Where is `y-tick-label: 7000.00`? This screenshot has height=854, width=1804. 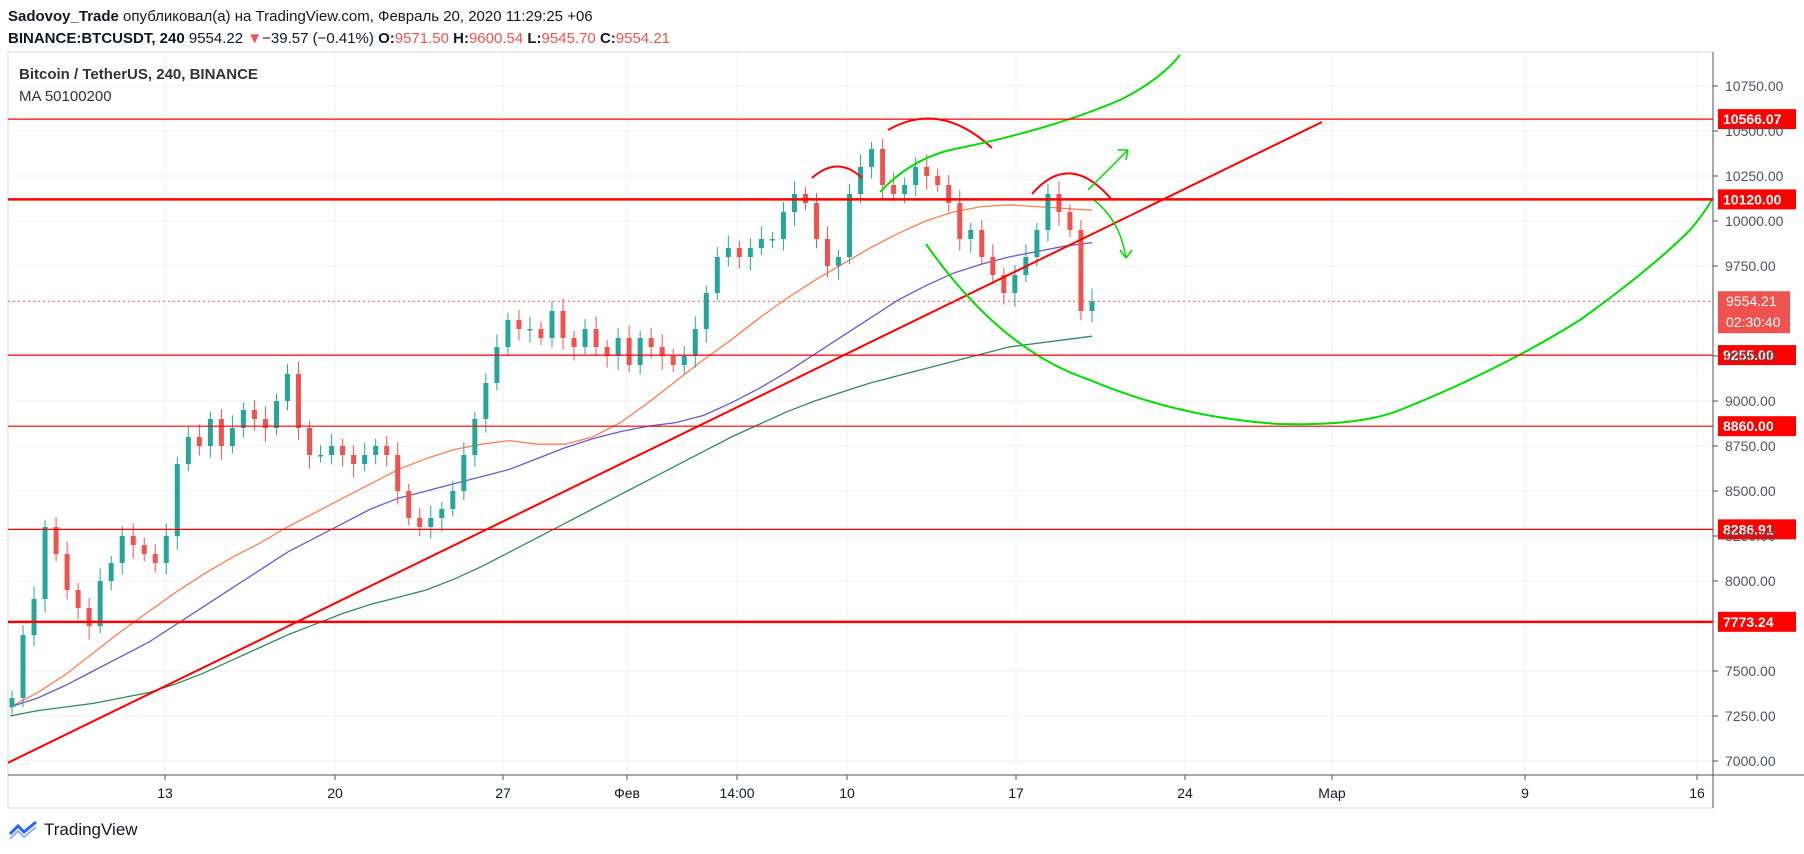 y-tick-label: 7000.00 is located at coordinates (1750, 761).